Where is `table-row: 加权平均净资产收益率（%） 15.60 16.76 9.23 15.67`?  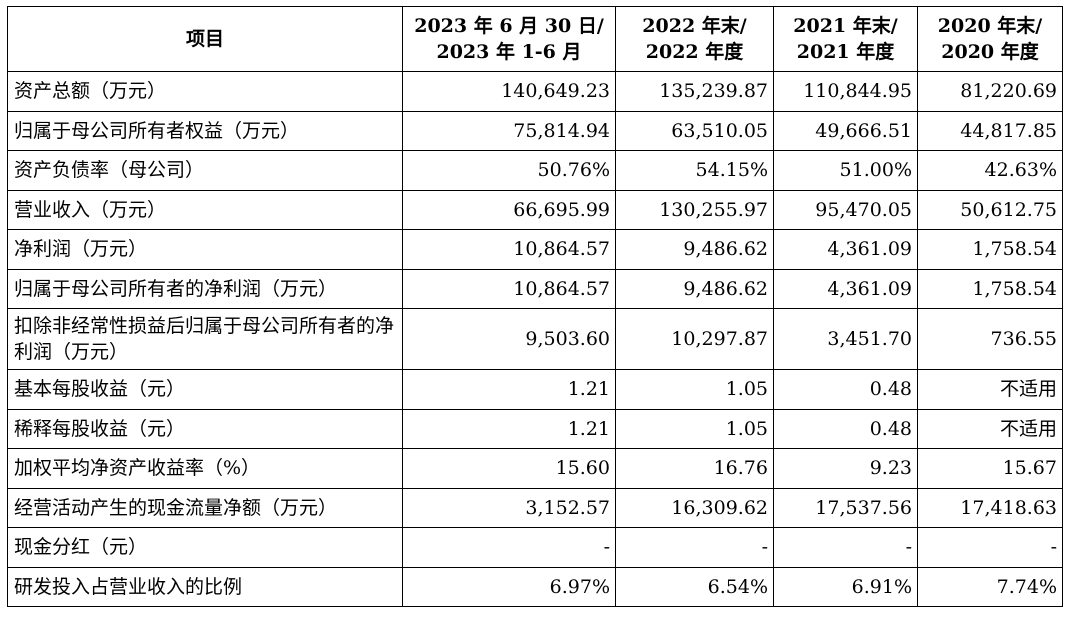 table-row: 加权平均净资产收益率（%） 15.60 16.76 9.23 15.67 is located at coordinates (535, 468).